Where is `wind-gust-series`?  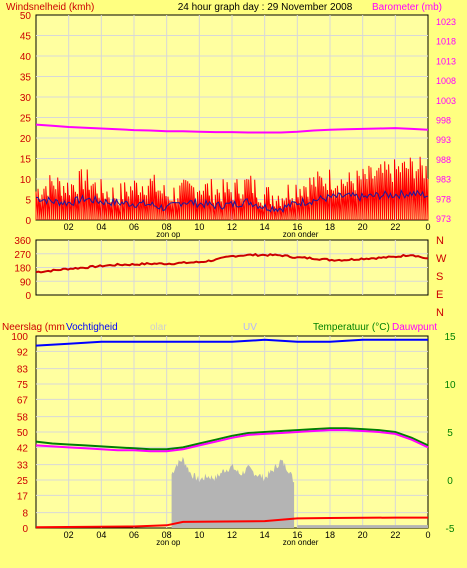
wind-gust-series is located at coordinates (232, 188).